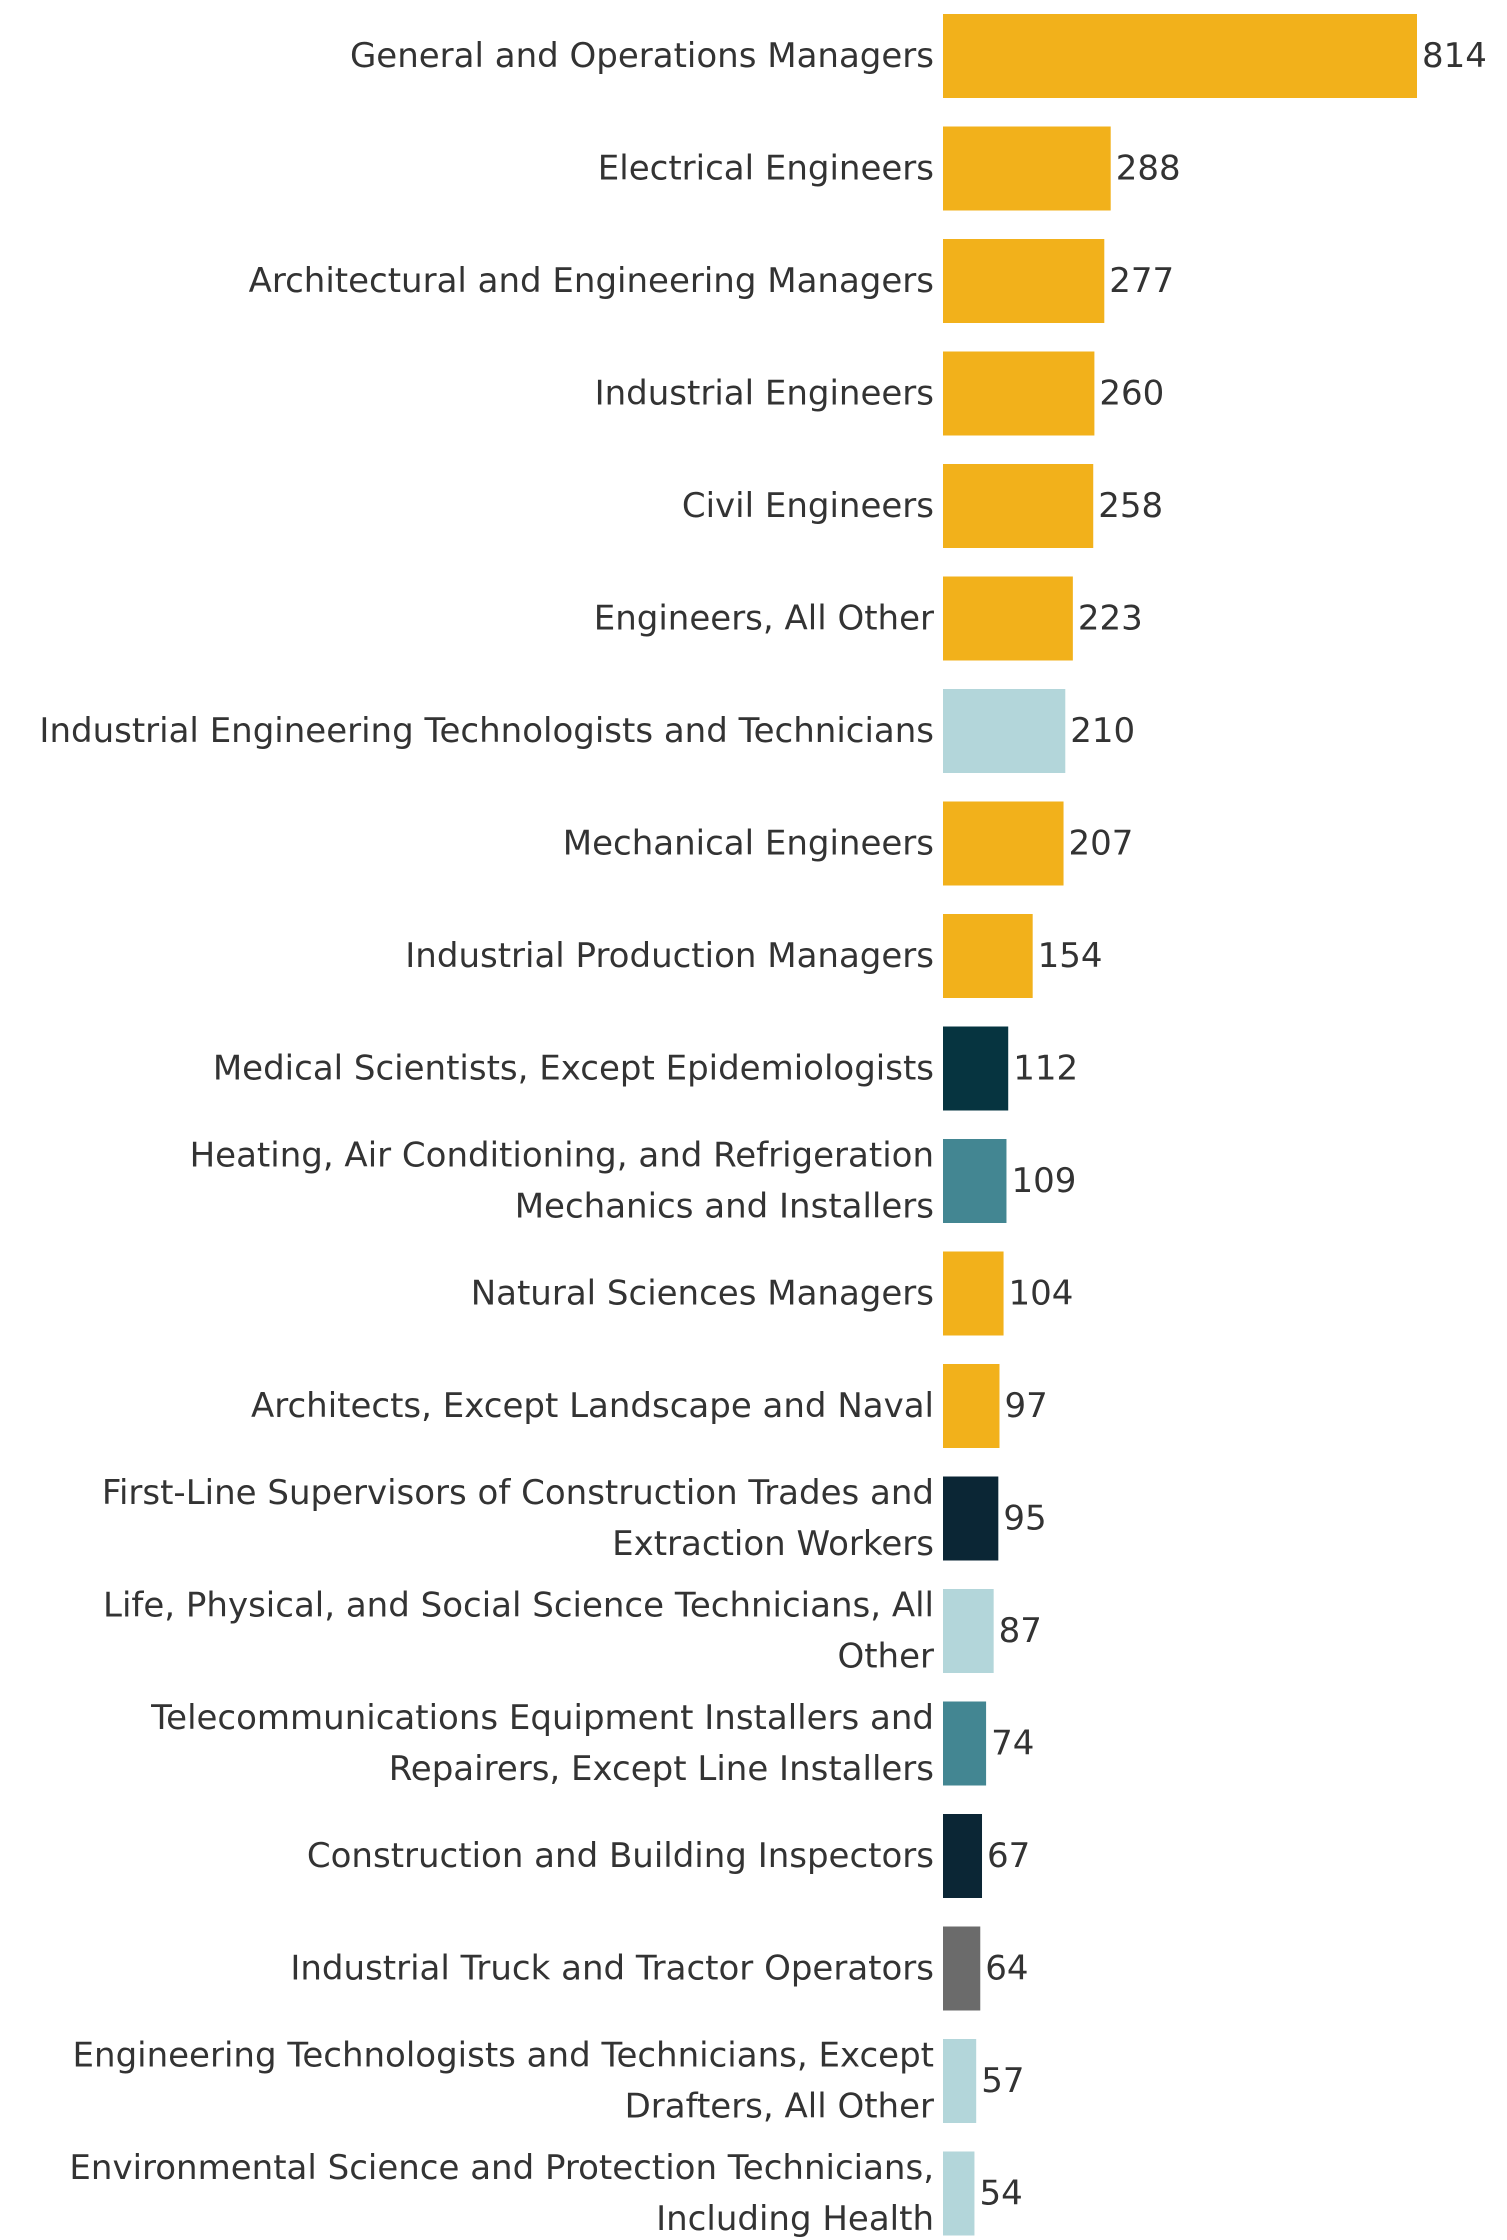  I want to click on category-label: Industrial Production Managers, so click(669, 956).